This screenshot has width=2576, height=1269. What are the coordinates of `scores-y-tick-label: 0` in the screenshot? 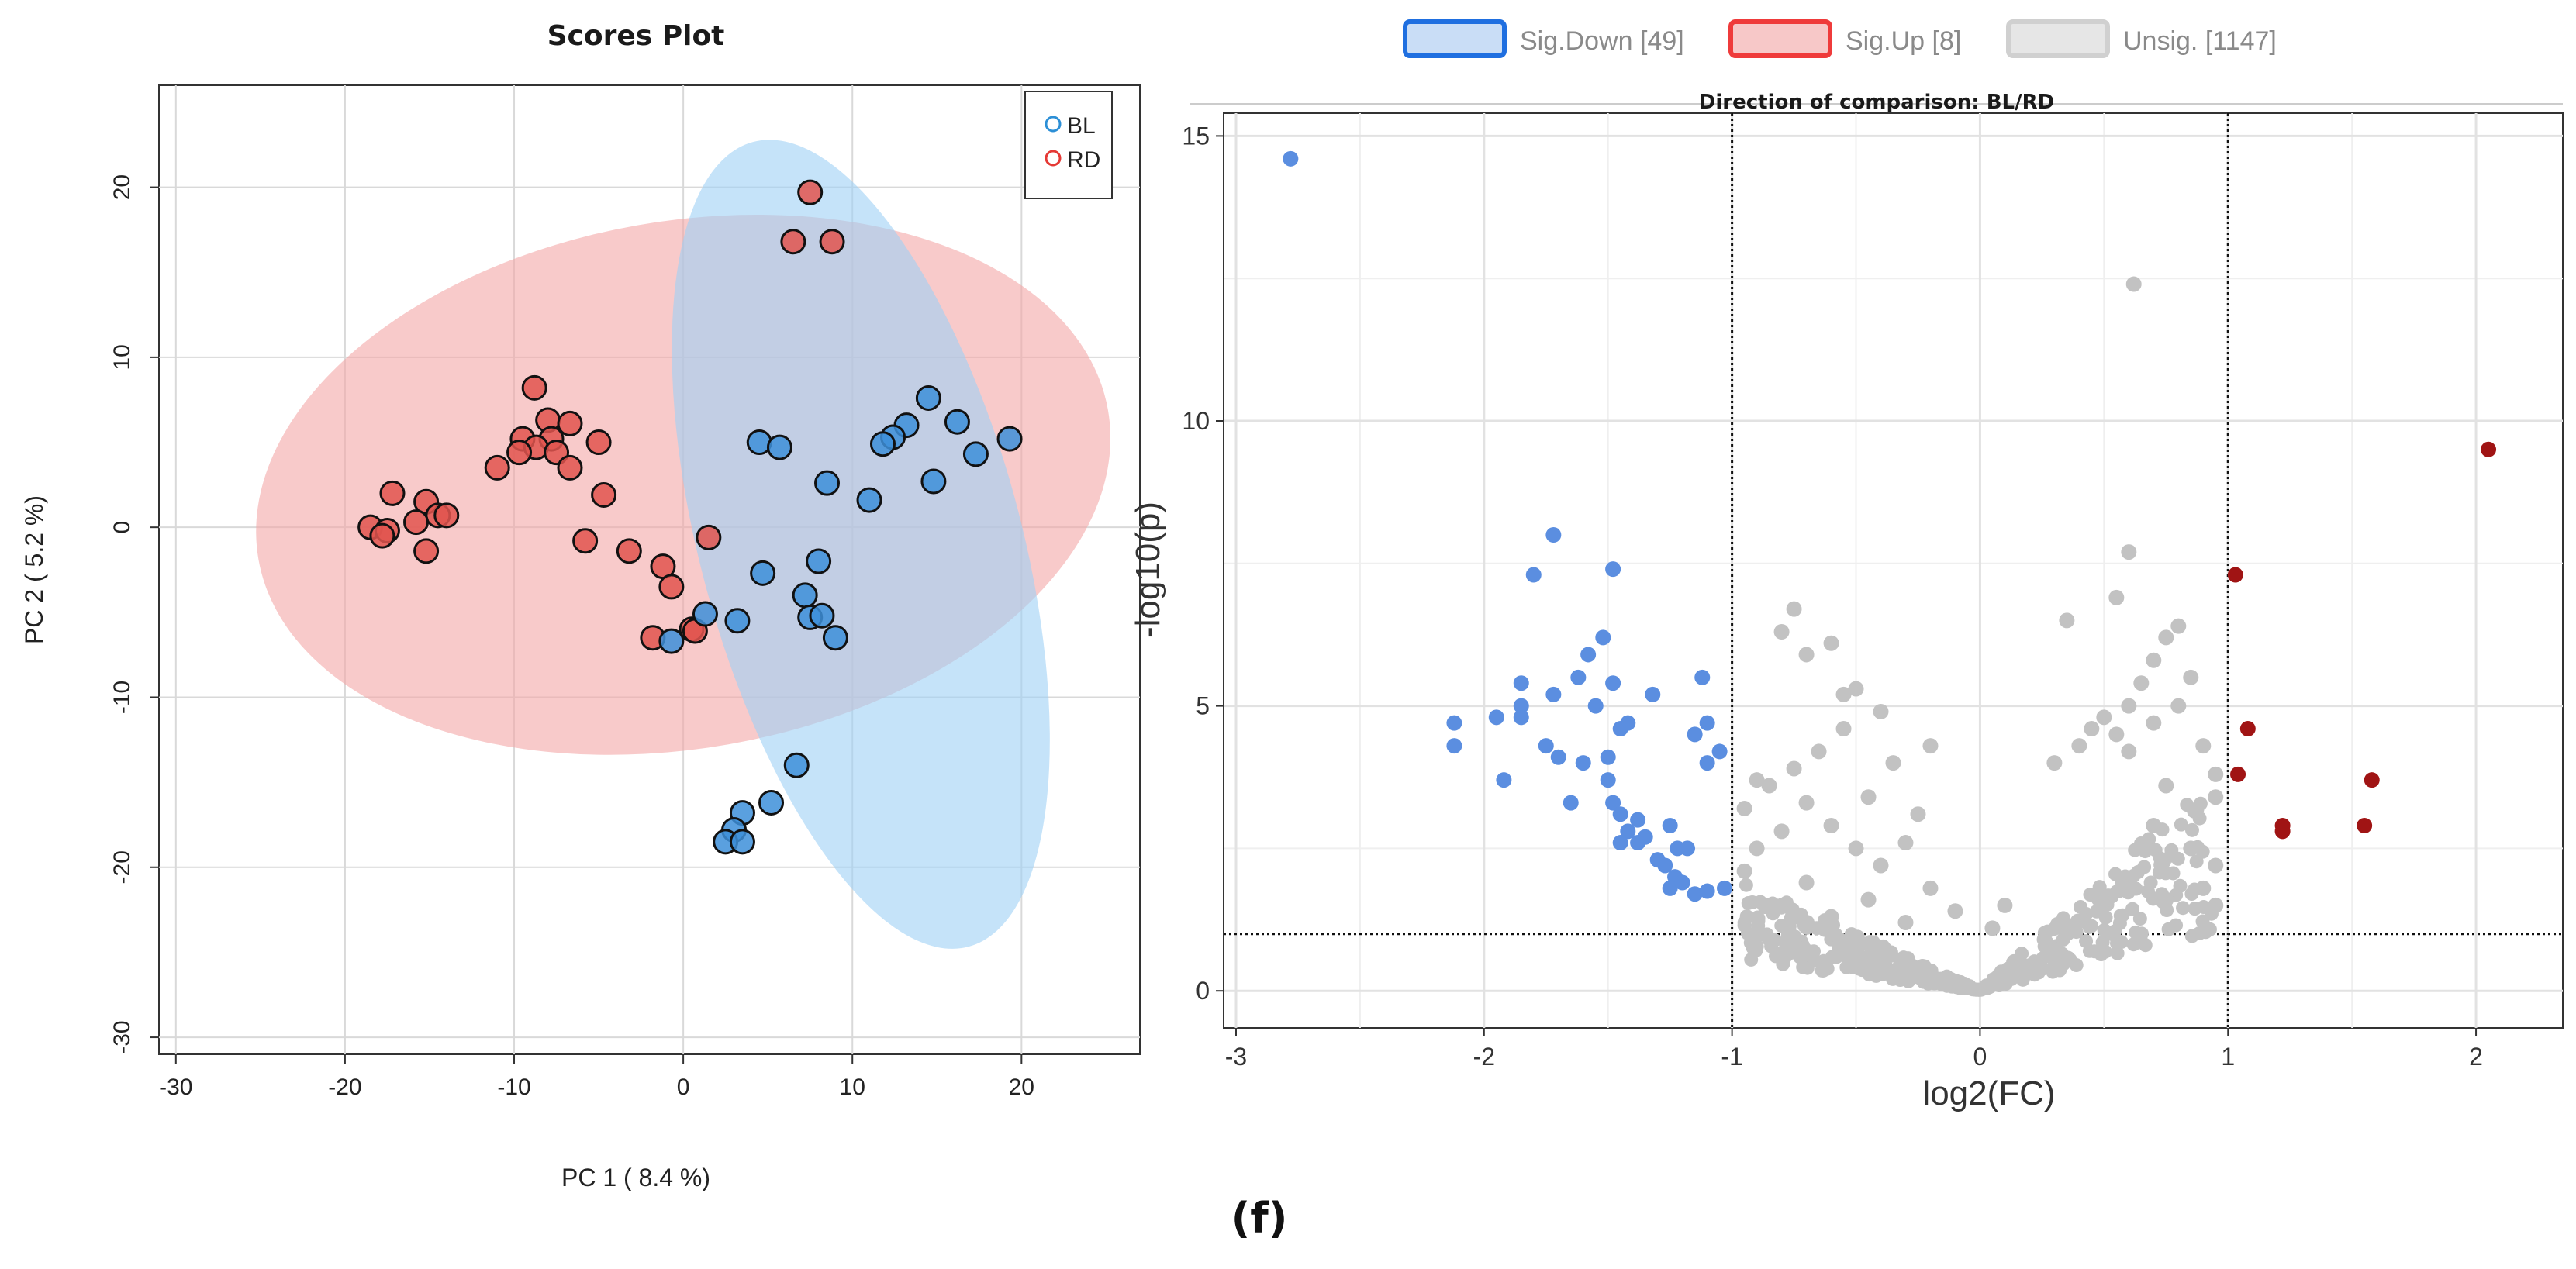 It's located at (122, 527).